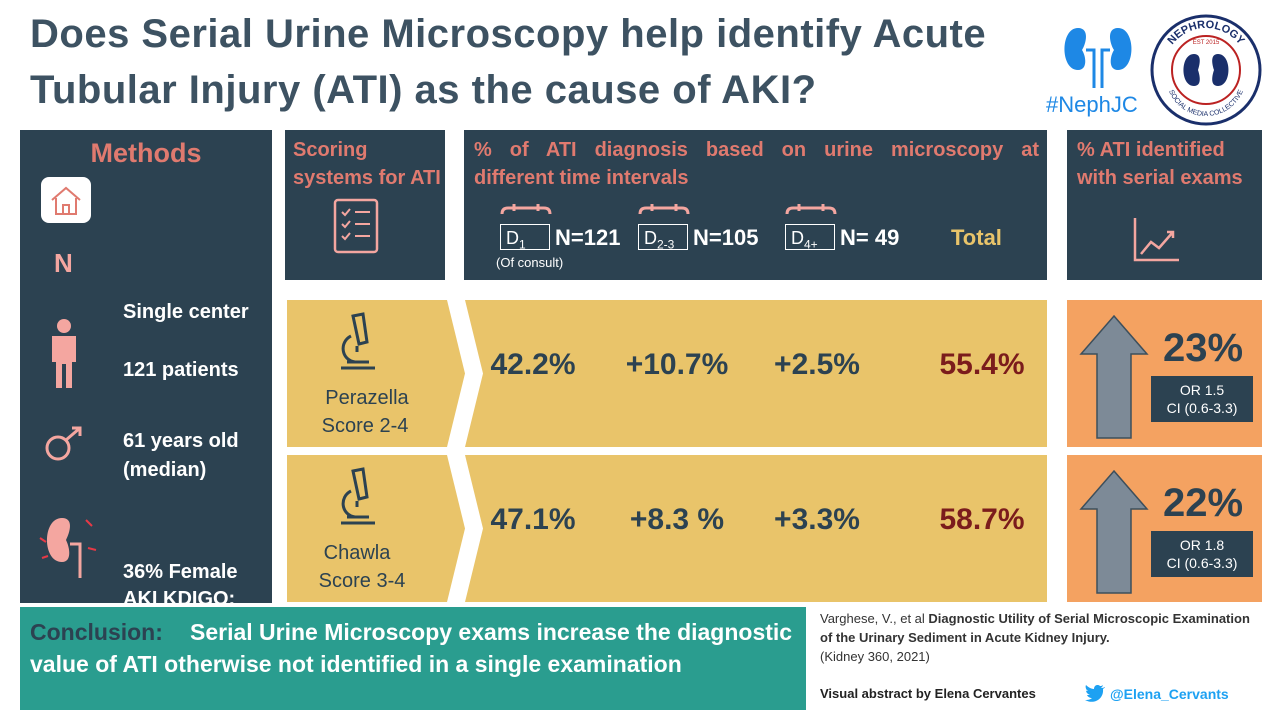 The width and height of the screenshot is (1280, 720). I want to click on row-label-panel: Perazella Score 2-4, so click(376, 373).